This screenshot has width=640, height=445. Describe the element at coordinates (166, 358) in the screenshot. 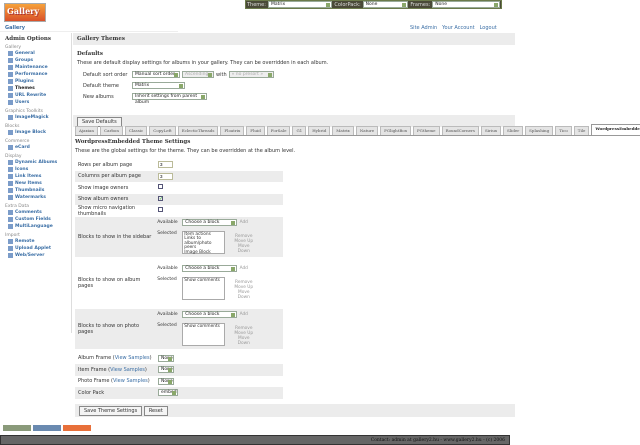

I see `album-frame-select: None` at that location.